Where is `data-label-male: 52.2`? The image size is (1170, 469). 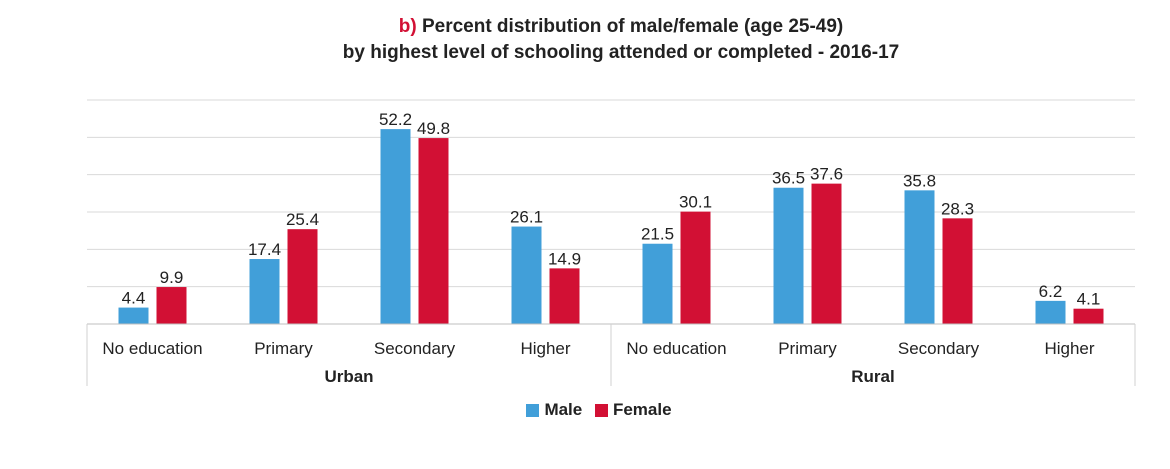 data-label-male: 52.2 is located at coordinates (395, 119).